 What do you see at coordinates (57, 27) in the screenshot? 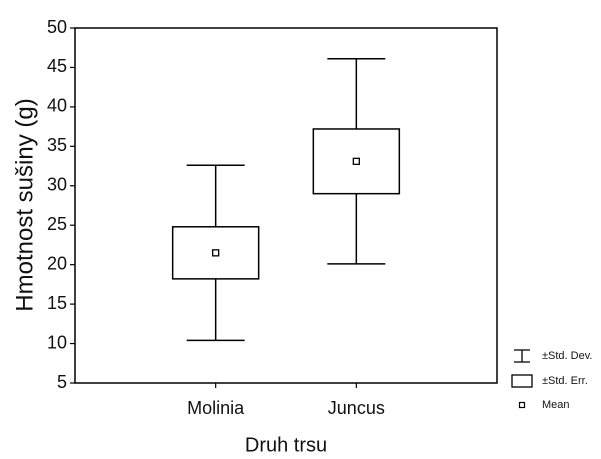
I see `y-tick-label: 50` at bounding box center [57, 27].